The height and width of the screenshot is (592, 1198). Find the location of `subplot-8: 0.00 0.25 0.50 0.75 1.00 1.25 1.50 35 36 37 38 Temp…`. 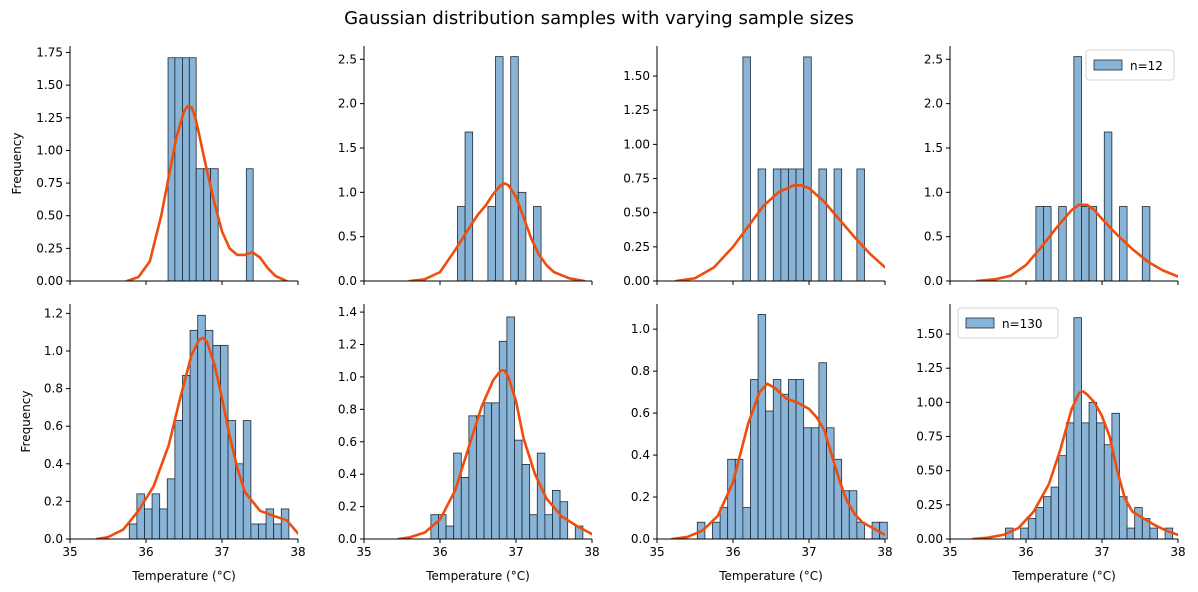

subplot-8: 0.00 0.25 0.50 0.75 1.00 1.25 1.50 35 36 37 38 Temp… is located at coordinates (1051, 443).